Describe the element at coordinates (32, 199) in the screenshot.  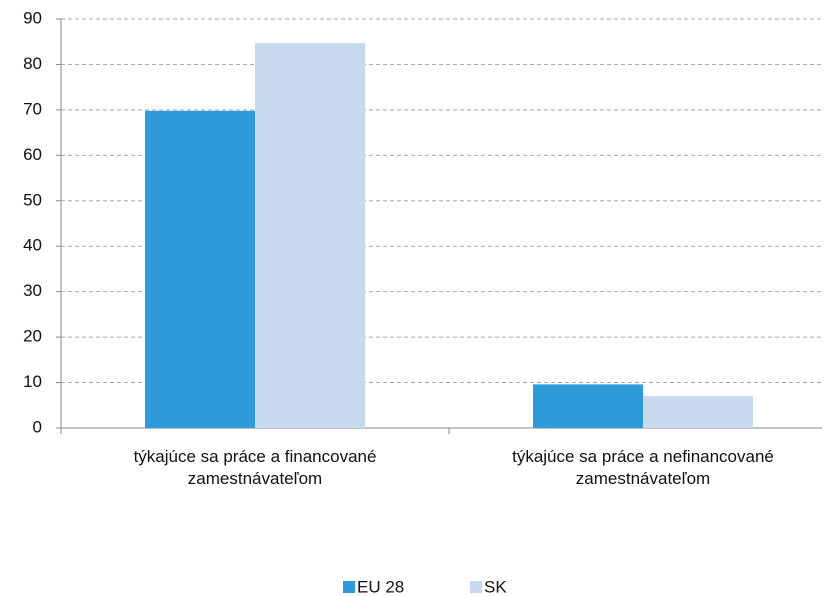
I see `y-tick-label: 50` at that location.